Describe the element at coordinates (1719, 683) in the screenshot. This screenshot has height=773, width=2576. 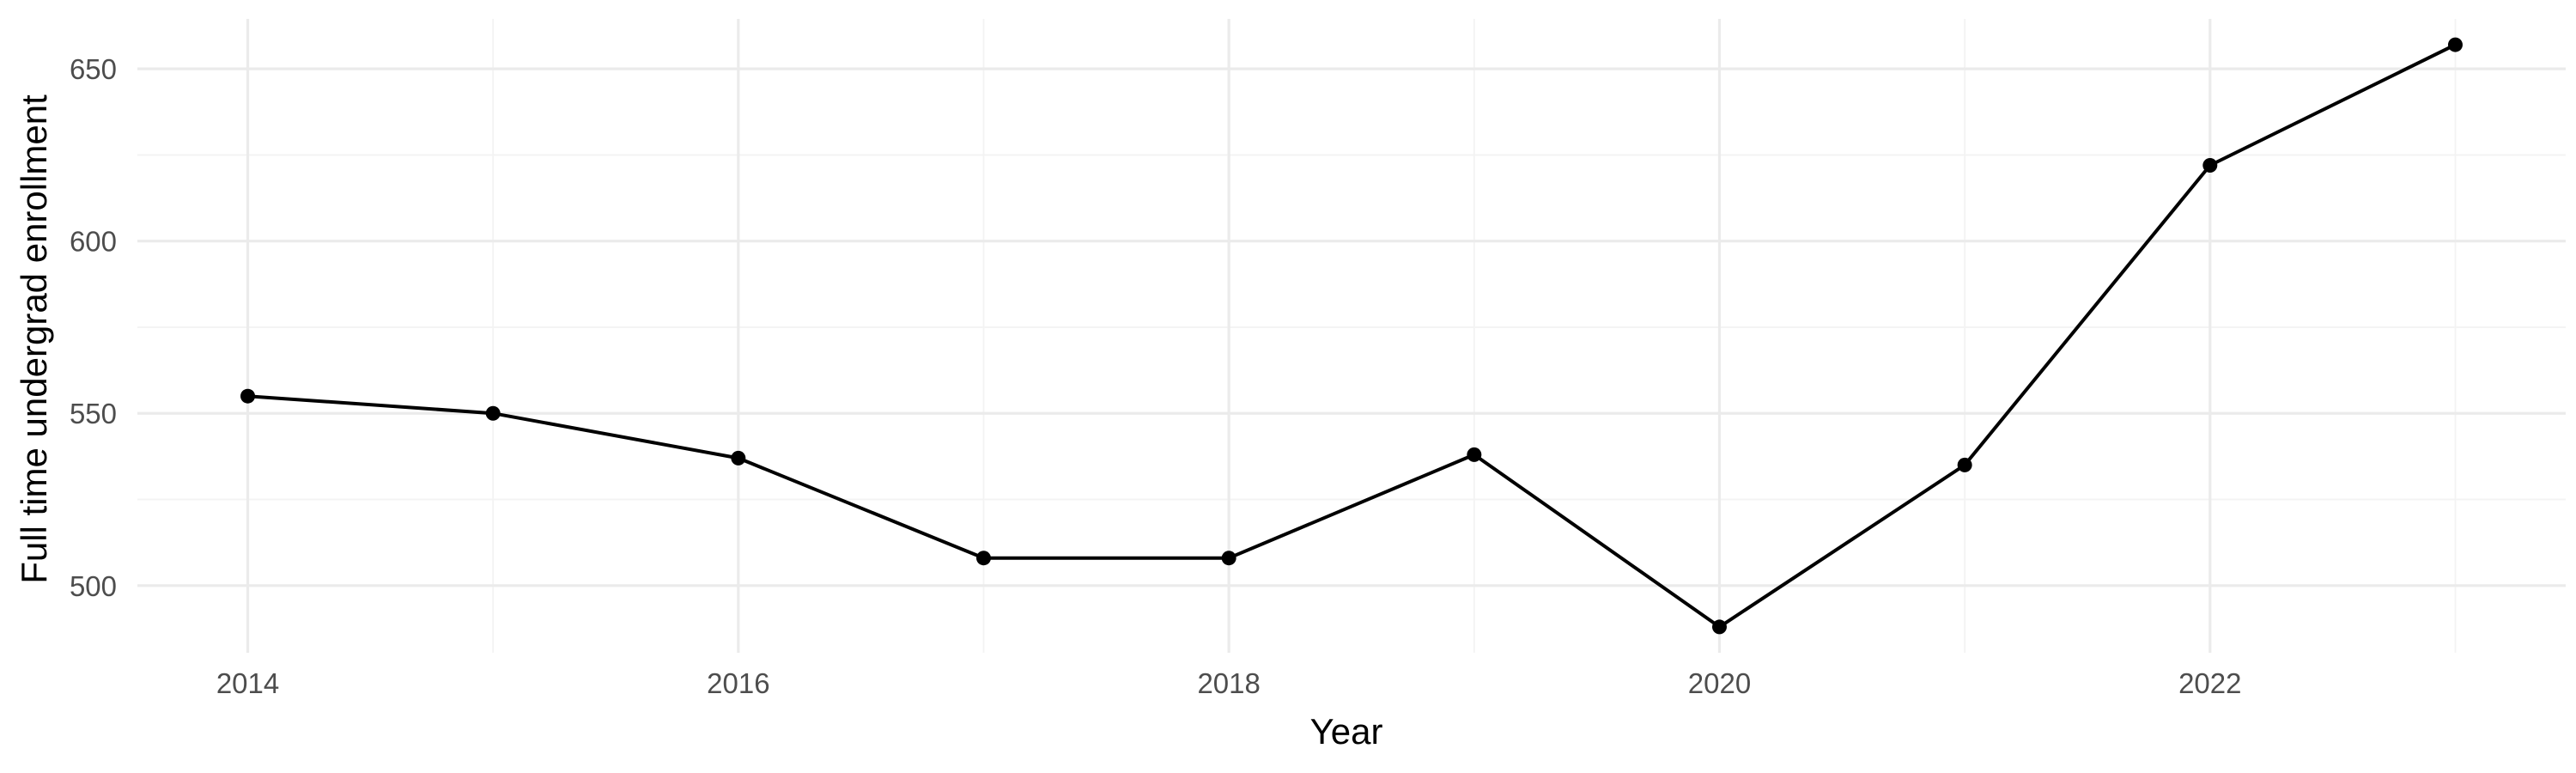
I see `x-tick-label: 2020` at that location.